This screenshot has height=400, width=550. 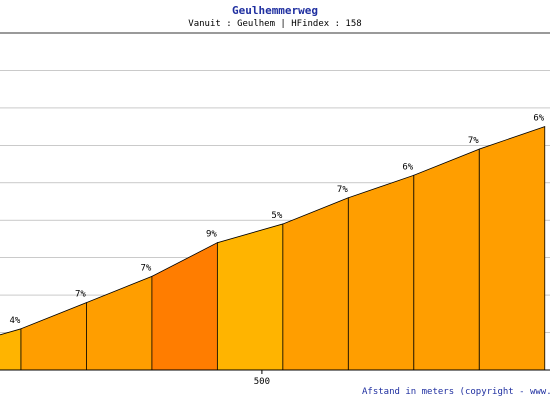 I want to click on grade-label-3: 7%, so click(x=145, y=268).